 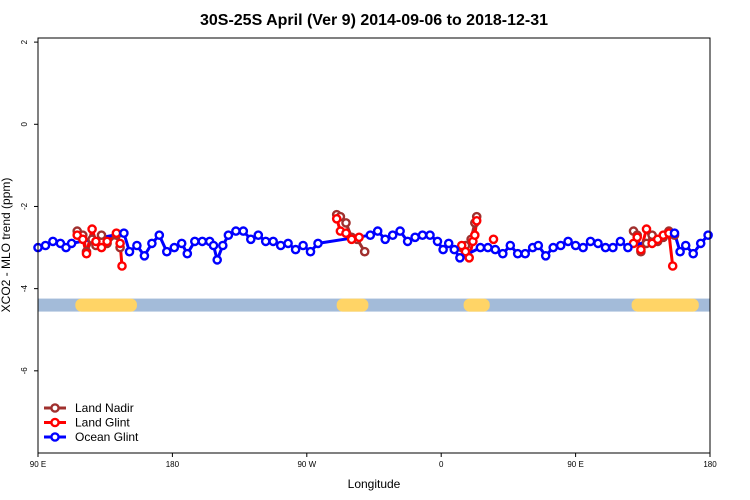 I want to click on y-tick-label: -6, so click(x=24, y=371).